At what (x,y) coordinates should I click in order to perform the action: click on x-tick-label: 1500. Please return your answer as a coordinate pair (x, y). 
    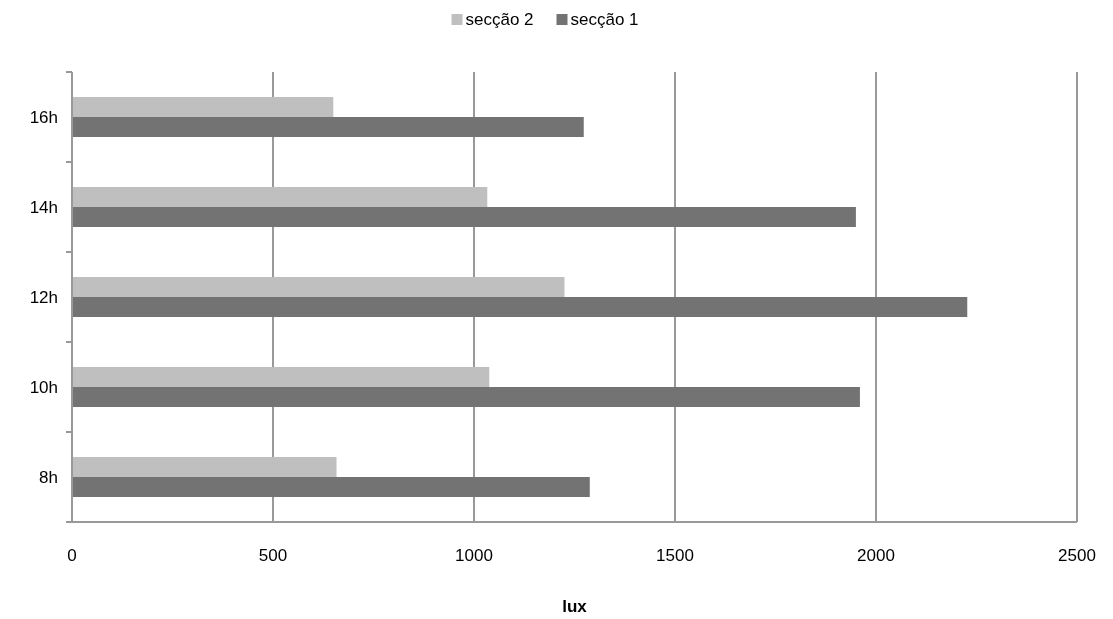
    Looking at the image, I should click on (675, 555).